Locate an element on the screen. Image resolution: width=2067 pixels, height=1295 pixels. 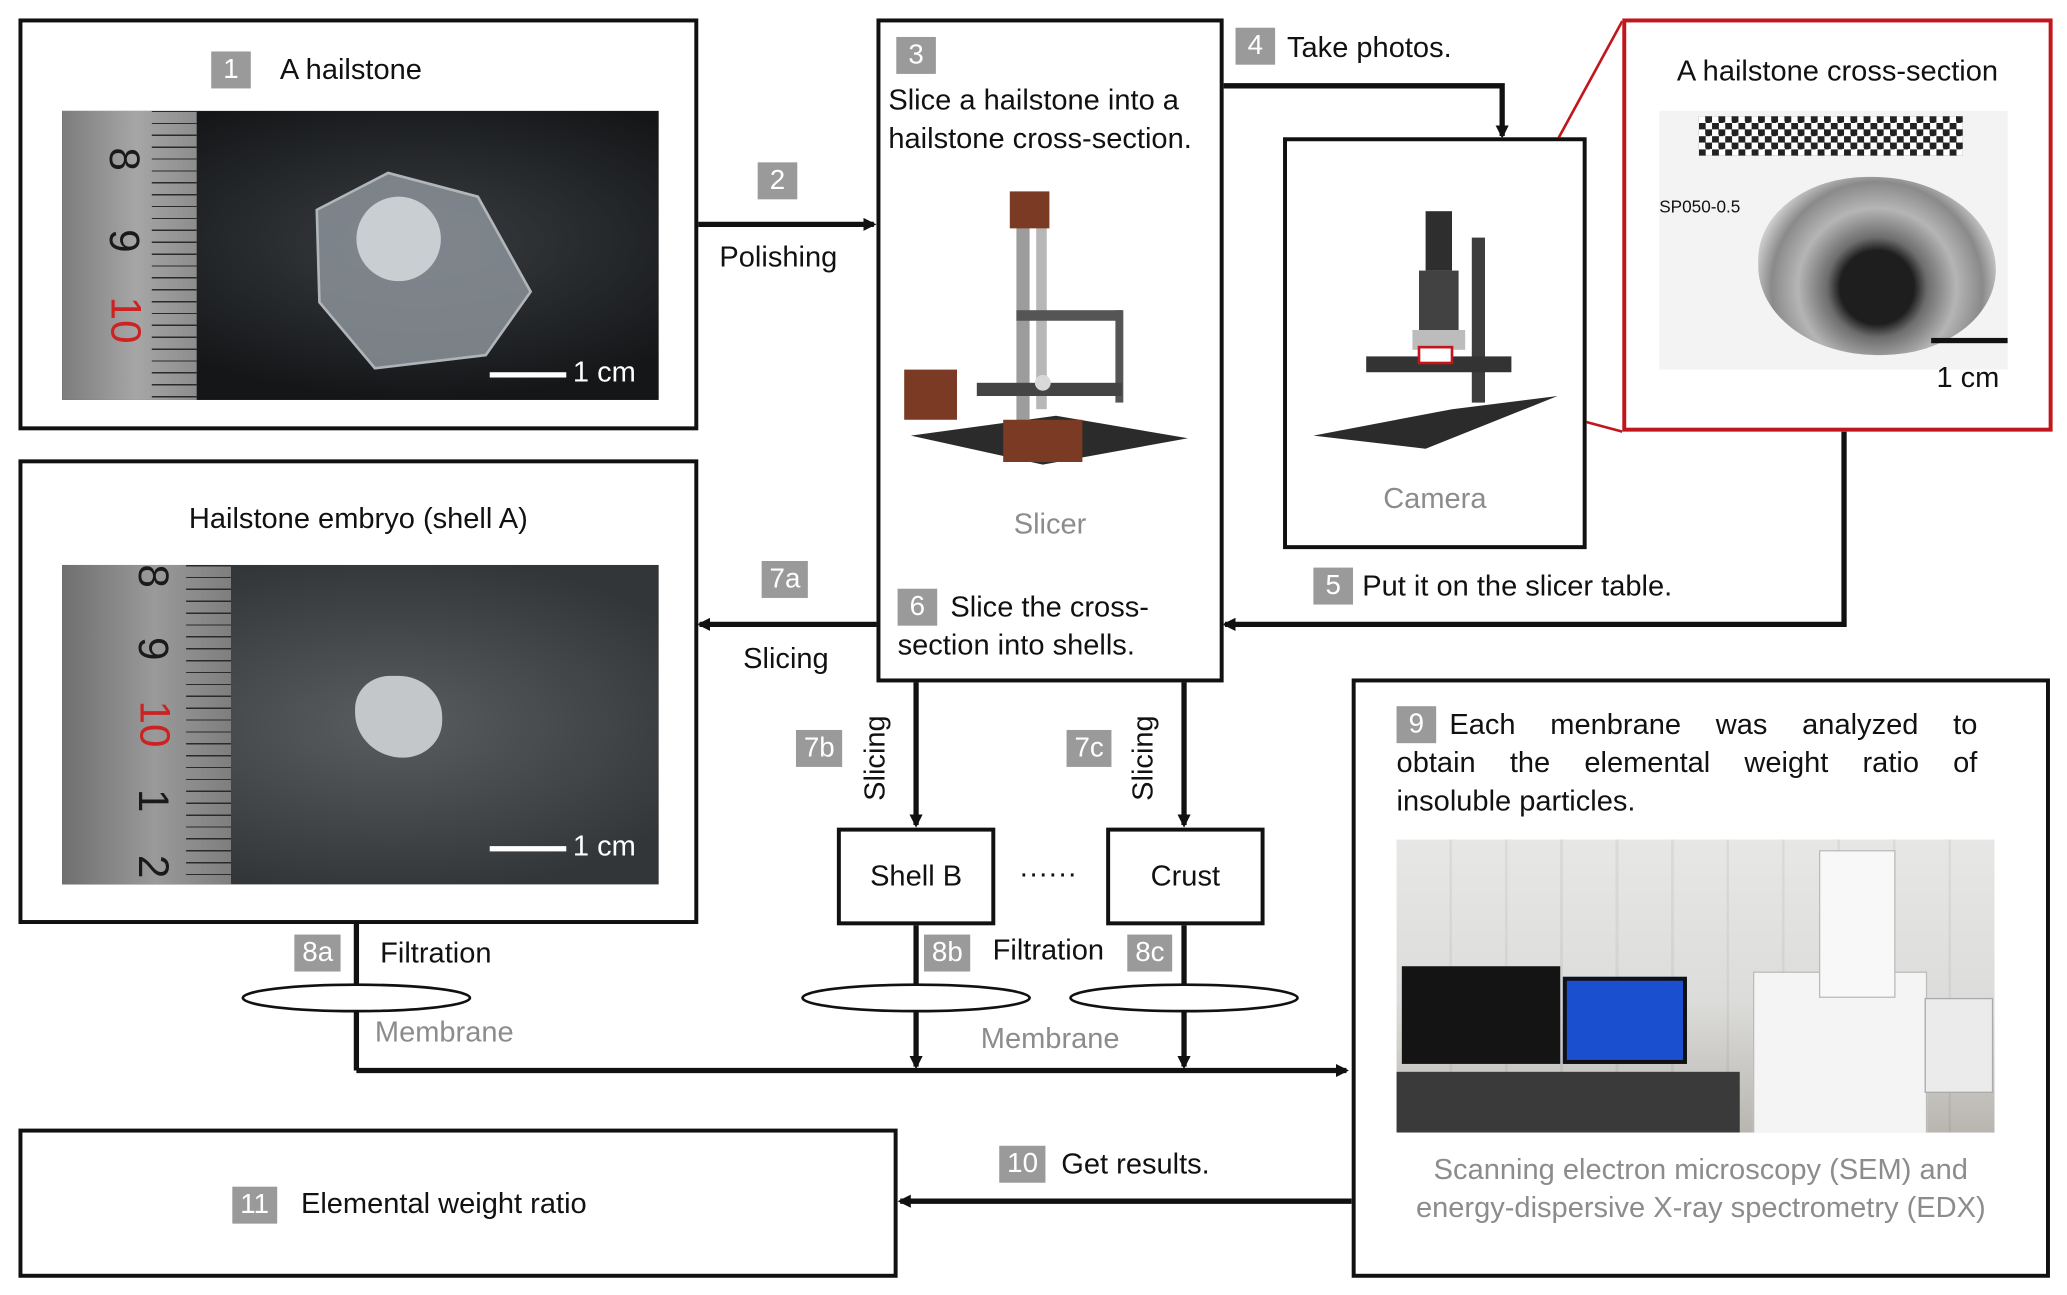
membrane-b is located at coordinates (916, 998).